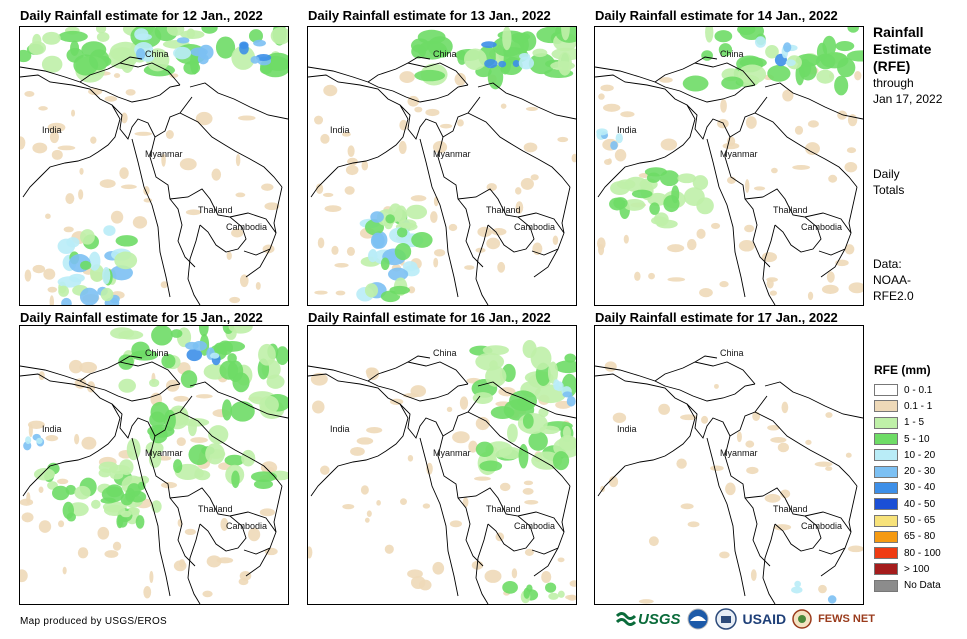 The width and height of the screenshot is (967, 639). Describe the element at coordinates (907, 537) in the screenshot. I see `legend-item: 65 - 80` at that location.